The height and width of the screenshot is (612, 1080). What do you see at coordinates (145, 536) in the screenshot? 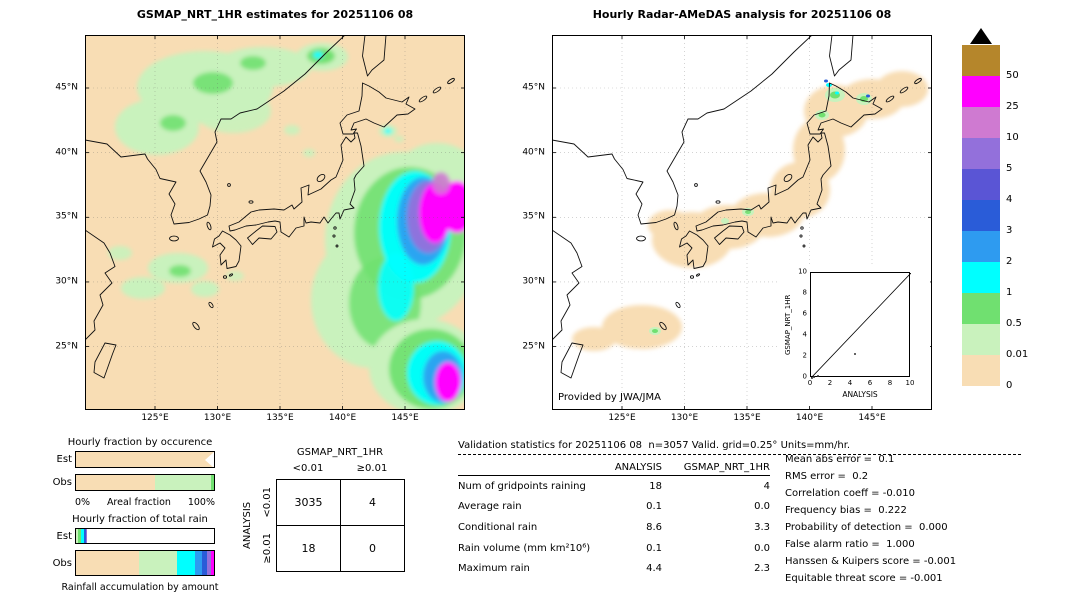
I see `stacked-bar` at bounding box center [145, 536].